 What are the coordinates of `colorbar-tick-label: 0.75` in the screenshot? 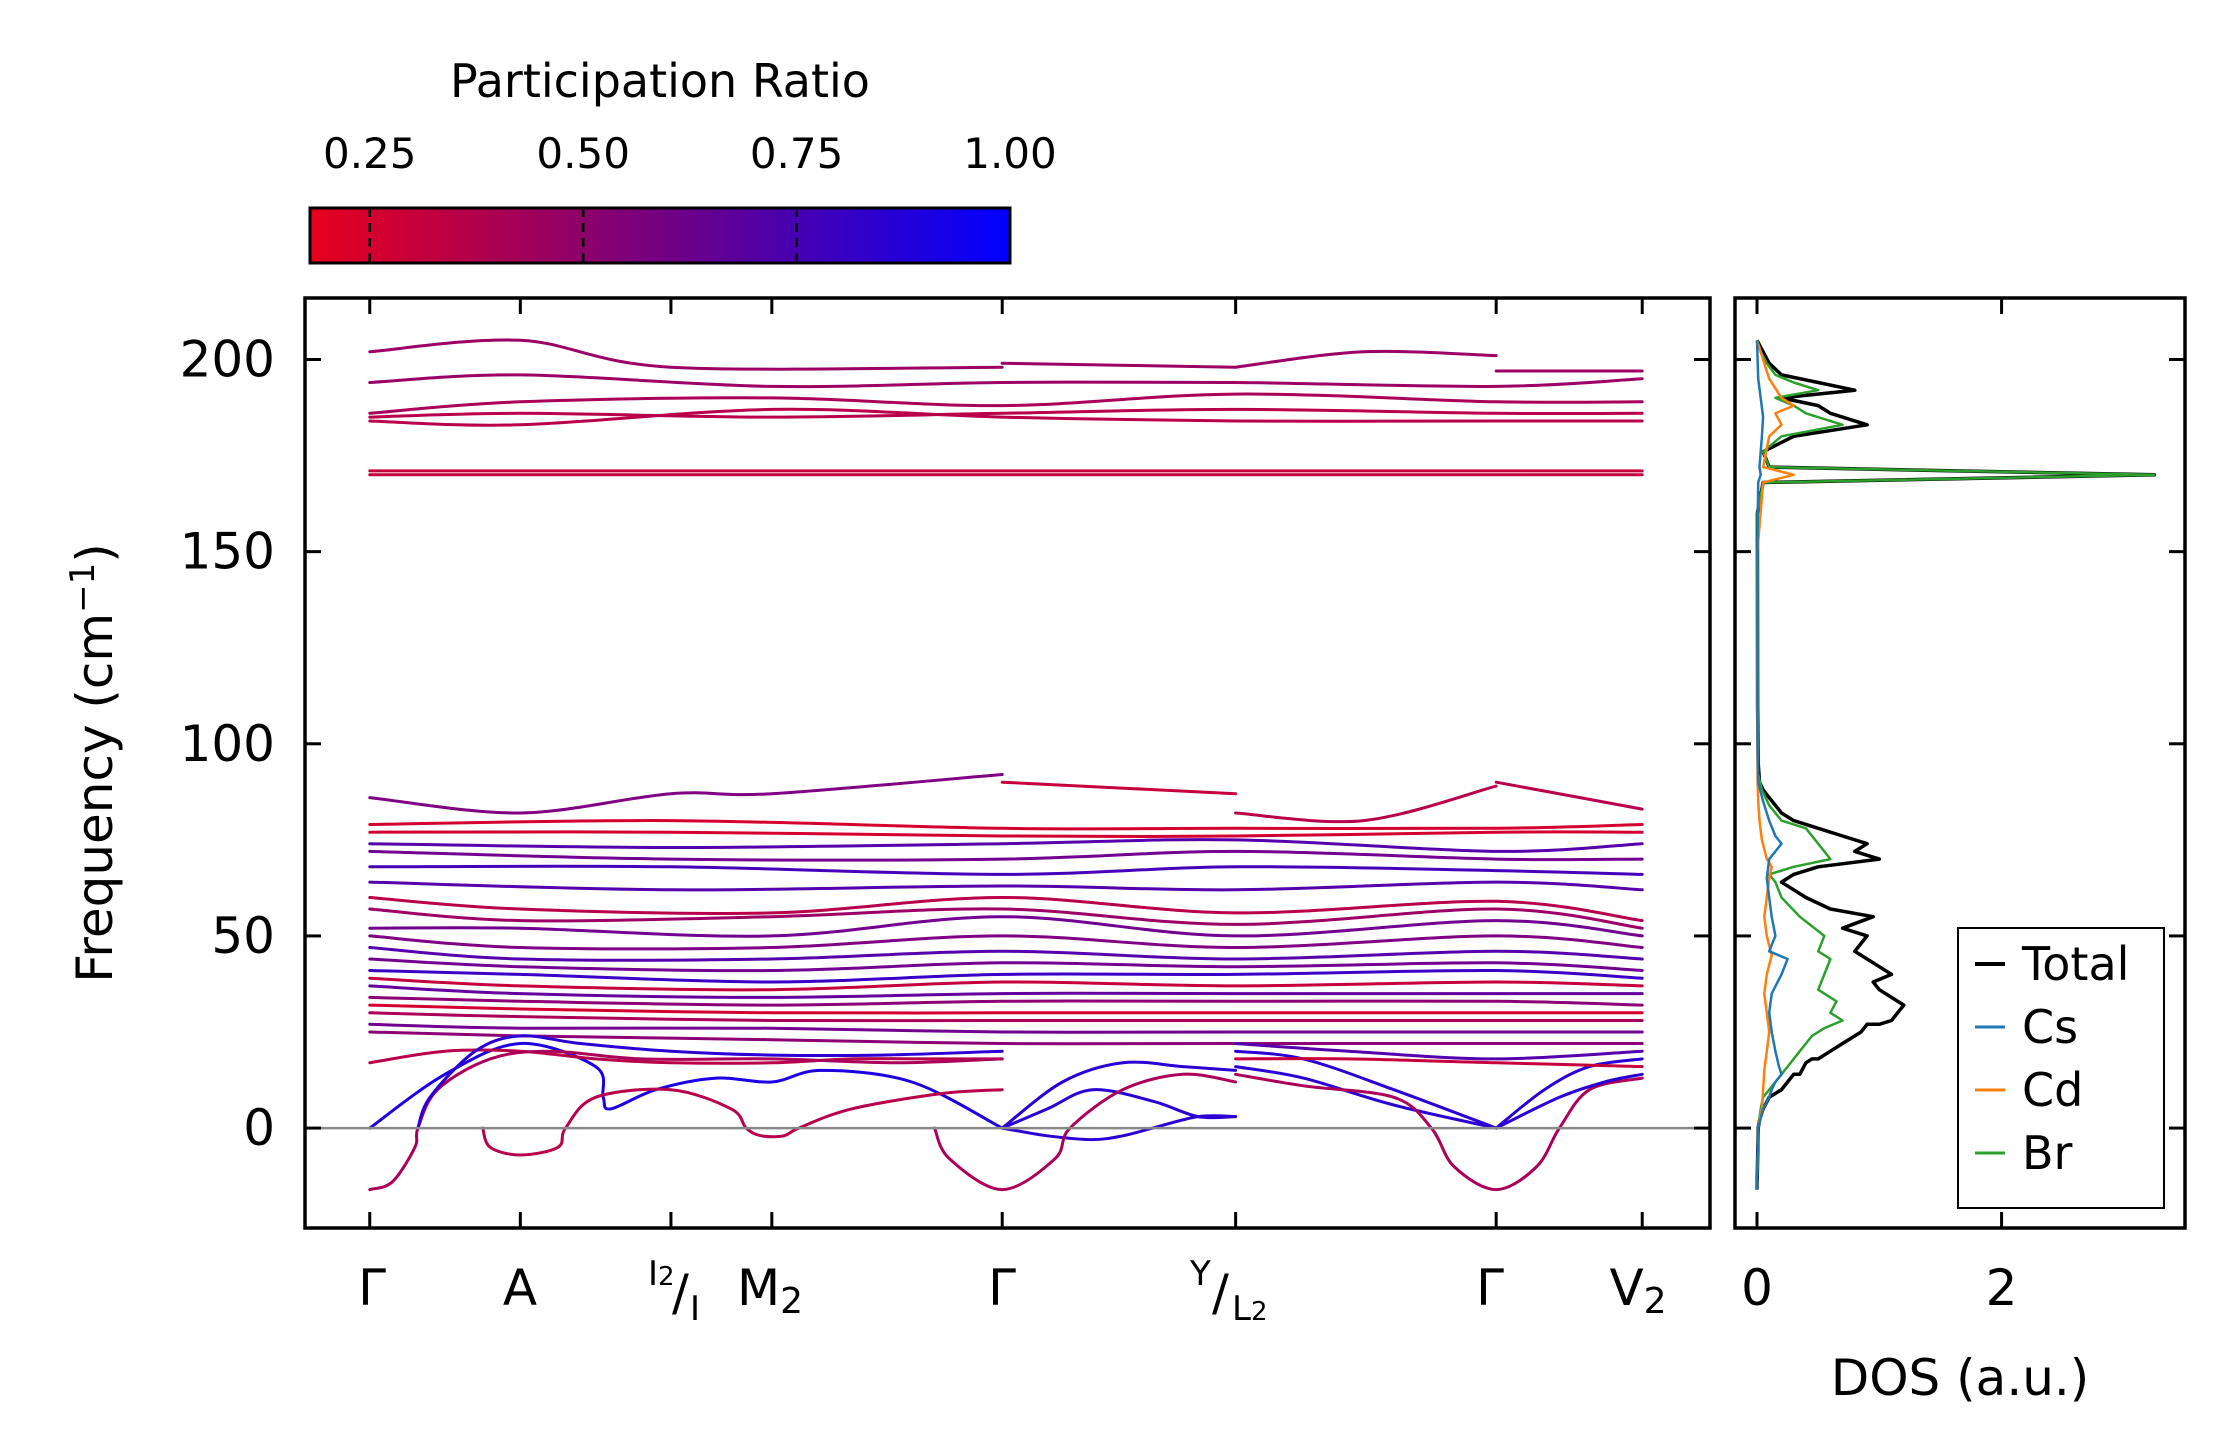 It's located at (797, 153).